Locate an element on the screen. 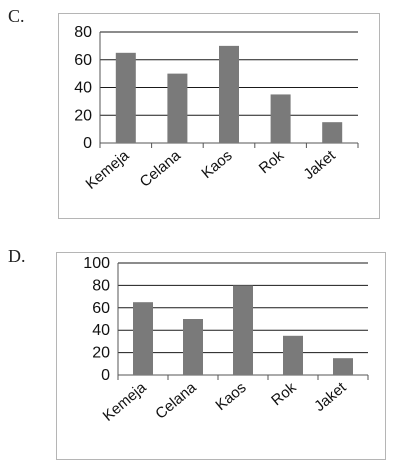  x-tick-label-d-celana: Celana is located at coordinates (176, 401).